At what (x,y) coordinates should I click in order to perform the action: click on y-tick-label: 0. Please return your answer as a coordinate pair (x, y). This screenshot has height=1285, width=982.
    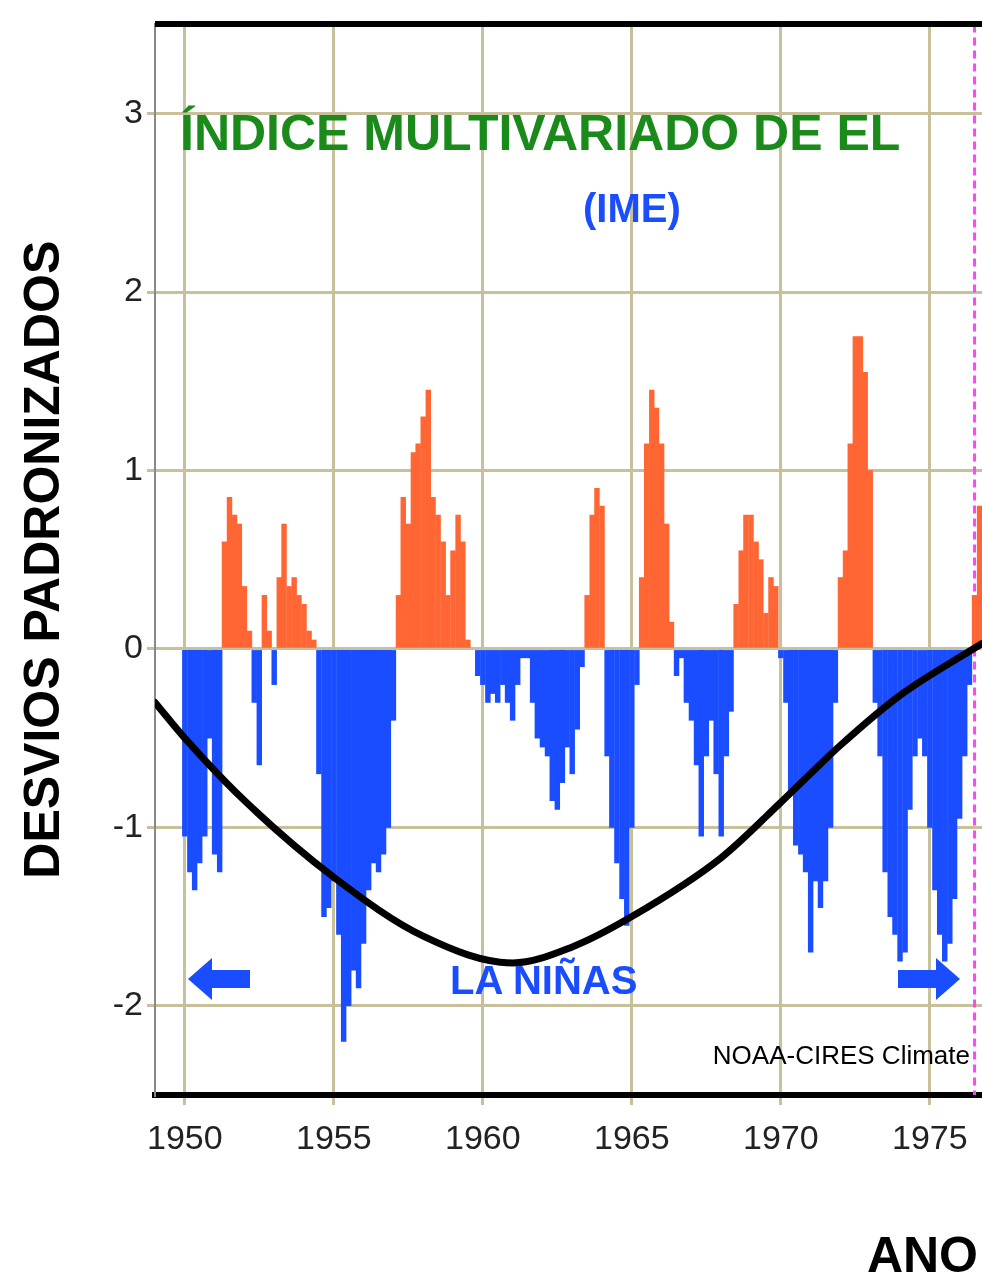
    Looking at the image, I should click on (133, 646).